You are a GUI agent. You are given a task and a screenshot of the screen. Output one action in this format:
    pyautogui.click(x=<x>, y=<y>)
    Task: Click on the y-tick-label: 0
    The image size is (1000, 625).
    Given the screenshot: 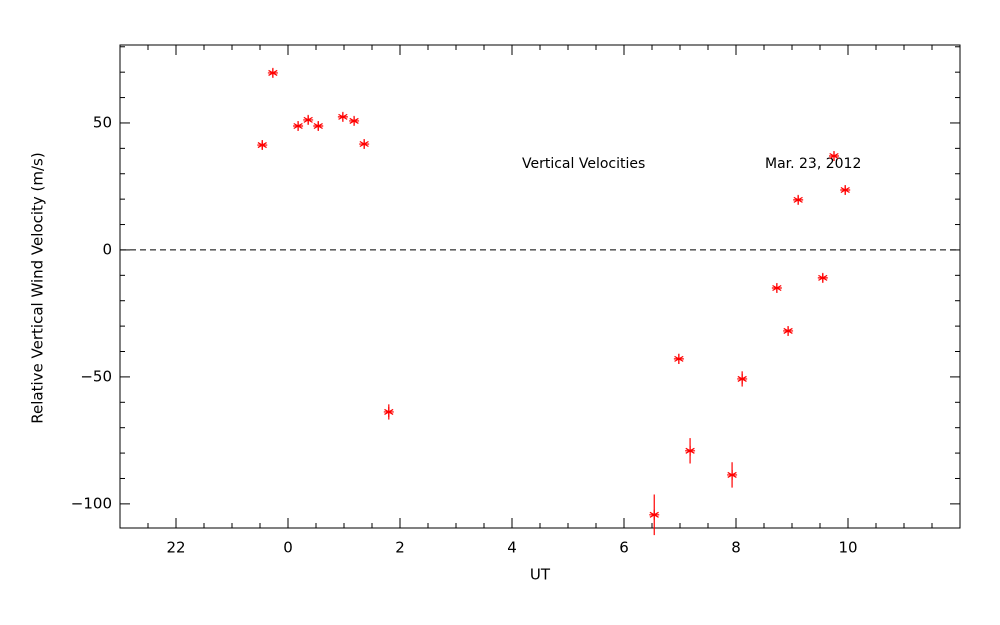 What is the action you would take?
    pyautogui.click(x=107, y=249)
    